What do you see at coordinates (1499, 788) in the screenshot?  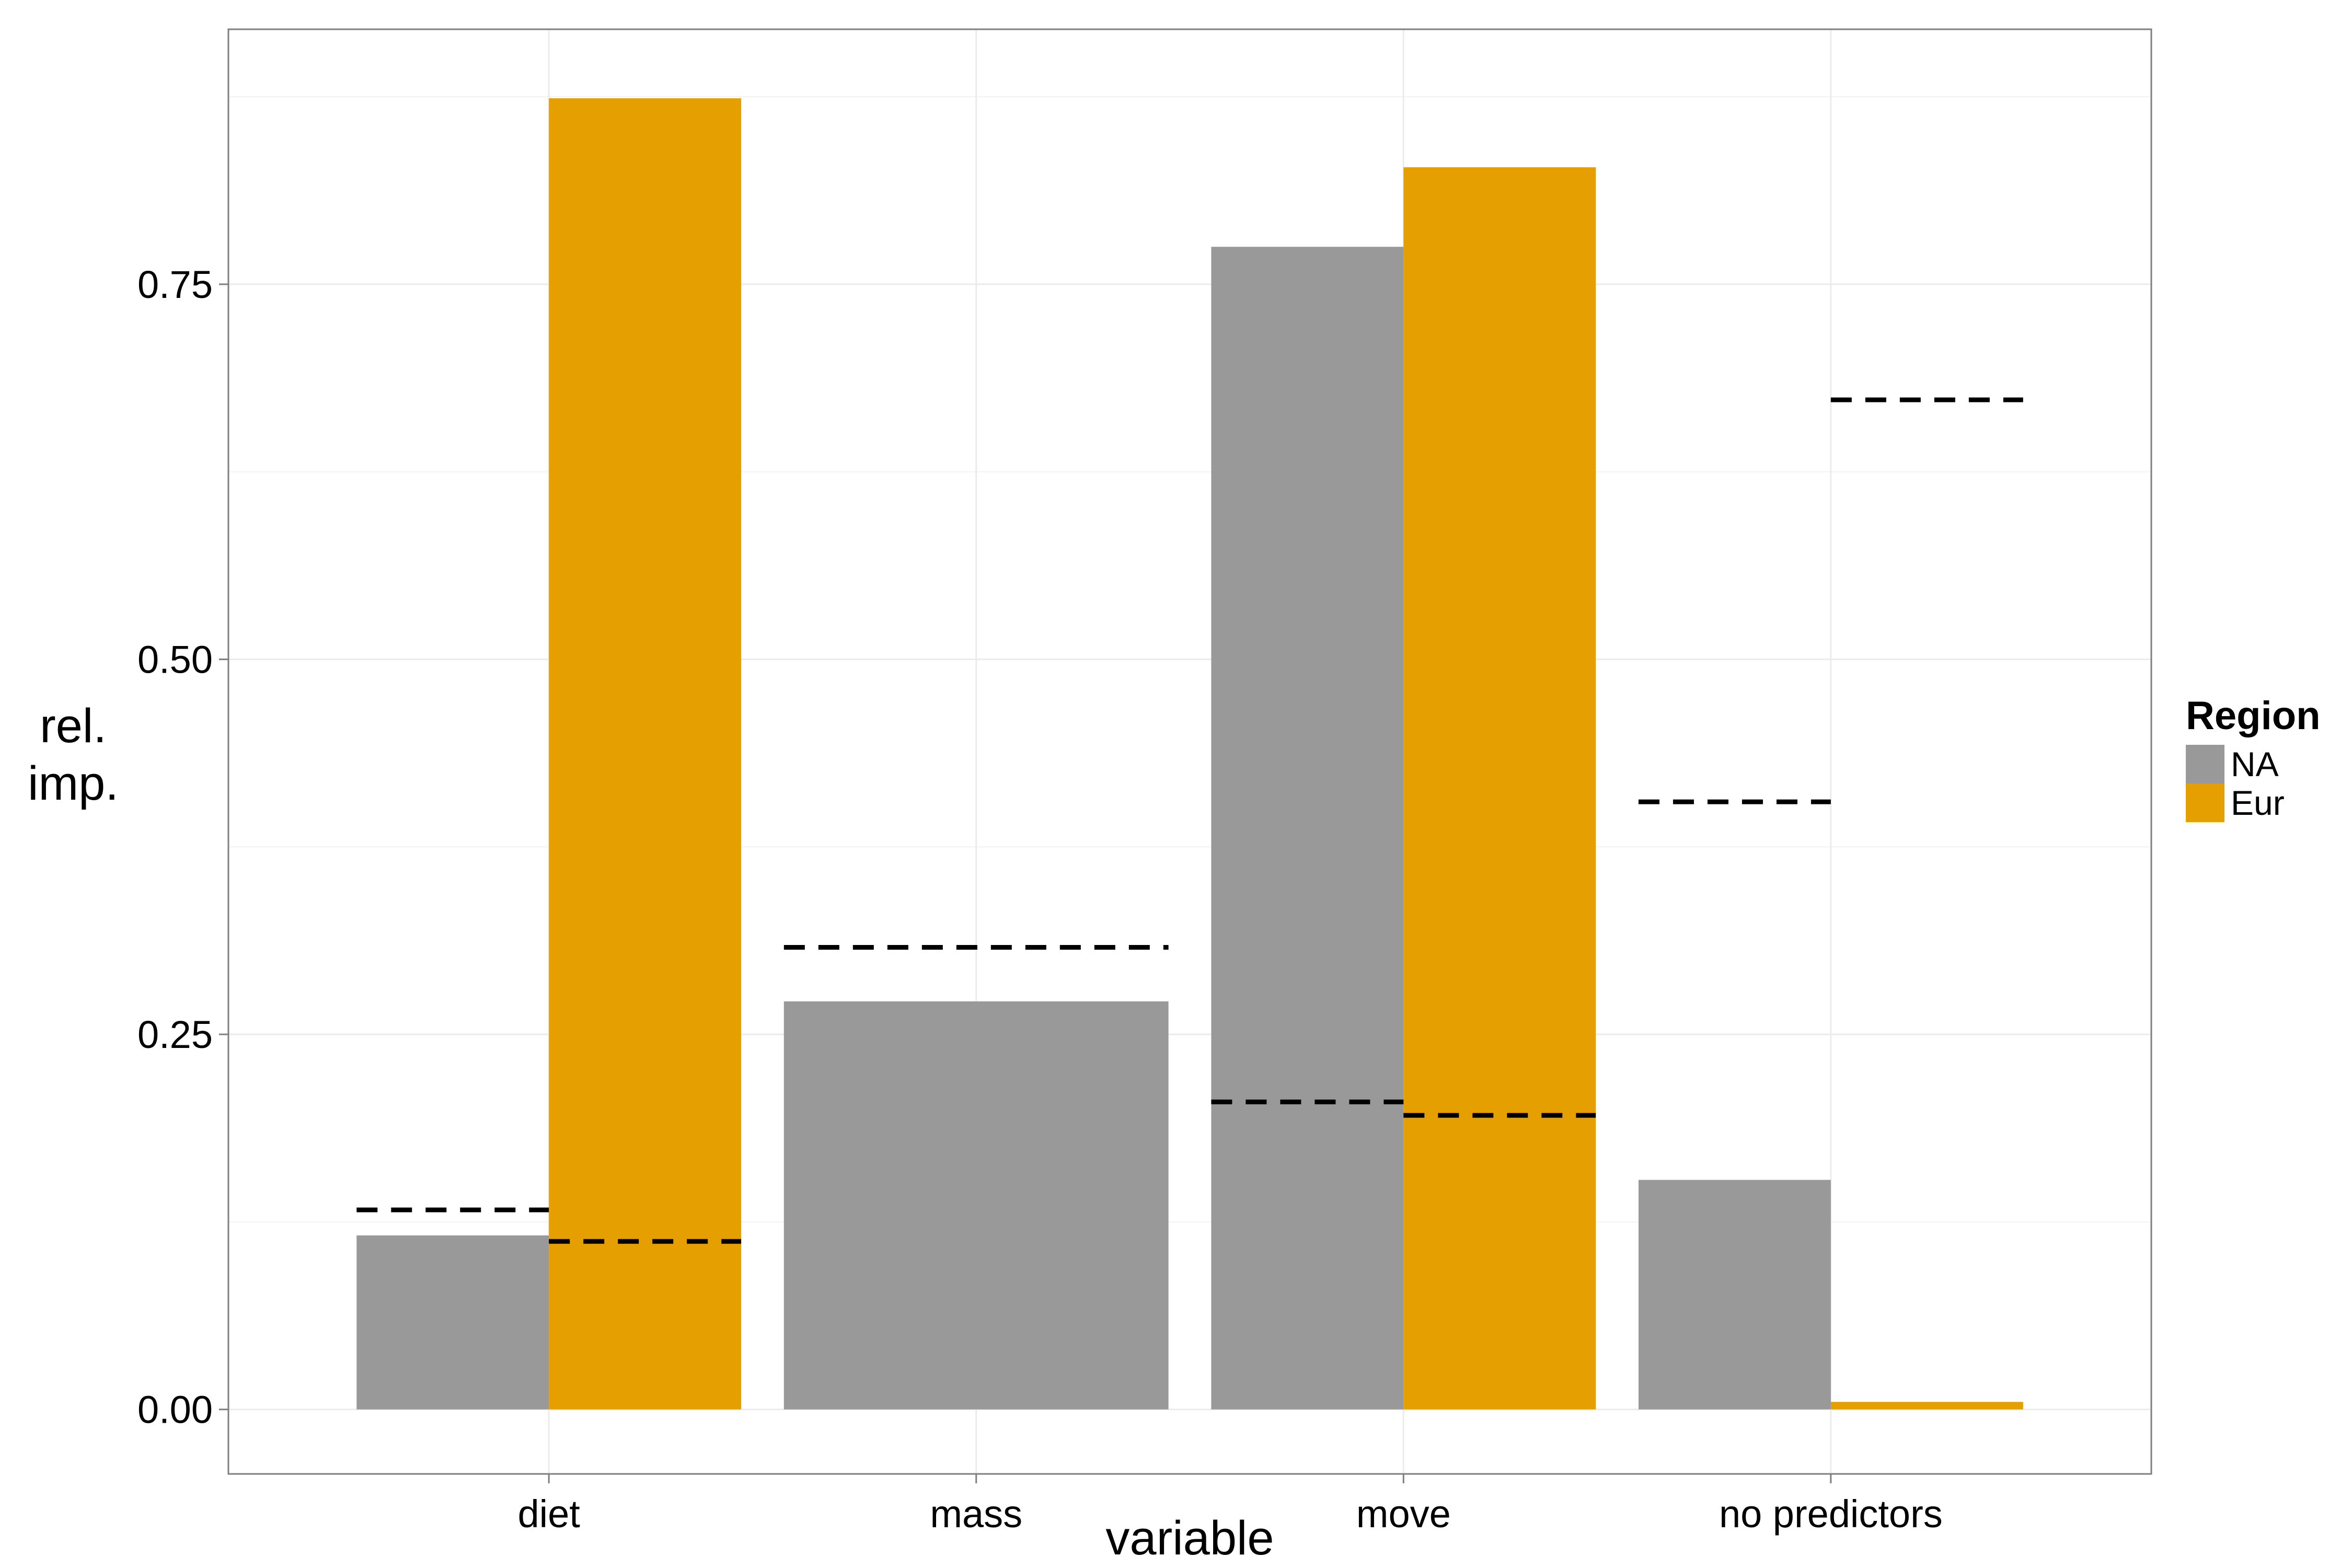 I see `bar-eur-move` at bounding box center [1499, 788].